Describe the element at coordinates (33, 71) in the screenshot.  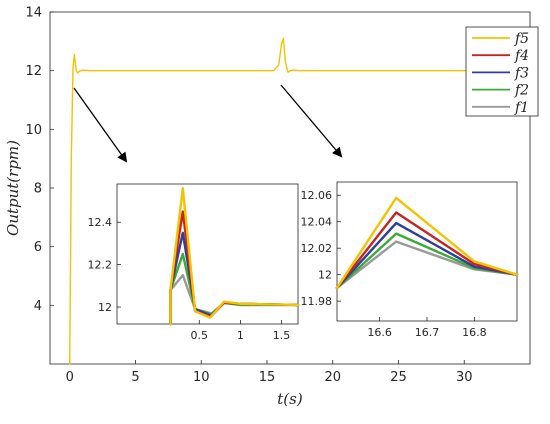
I see `main-y-tick-label: 12` at that location.